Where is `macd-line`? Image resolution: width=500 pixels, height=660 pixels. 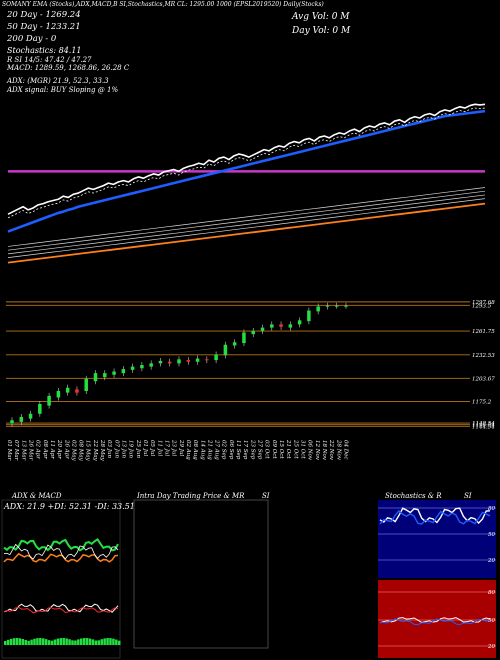
macd-line is located at coordinates (61, 608).